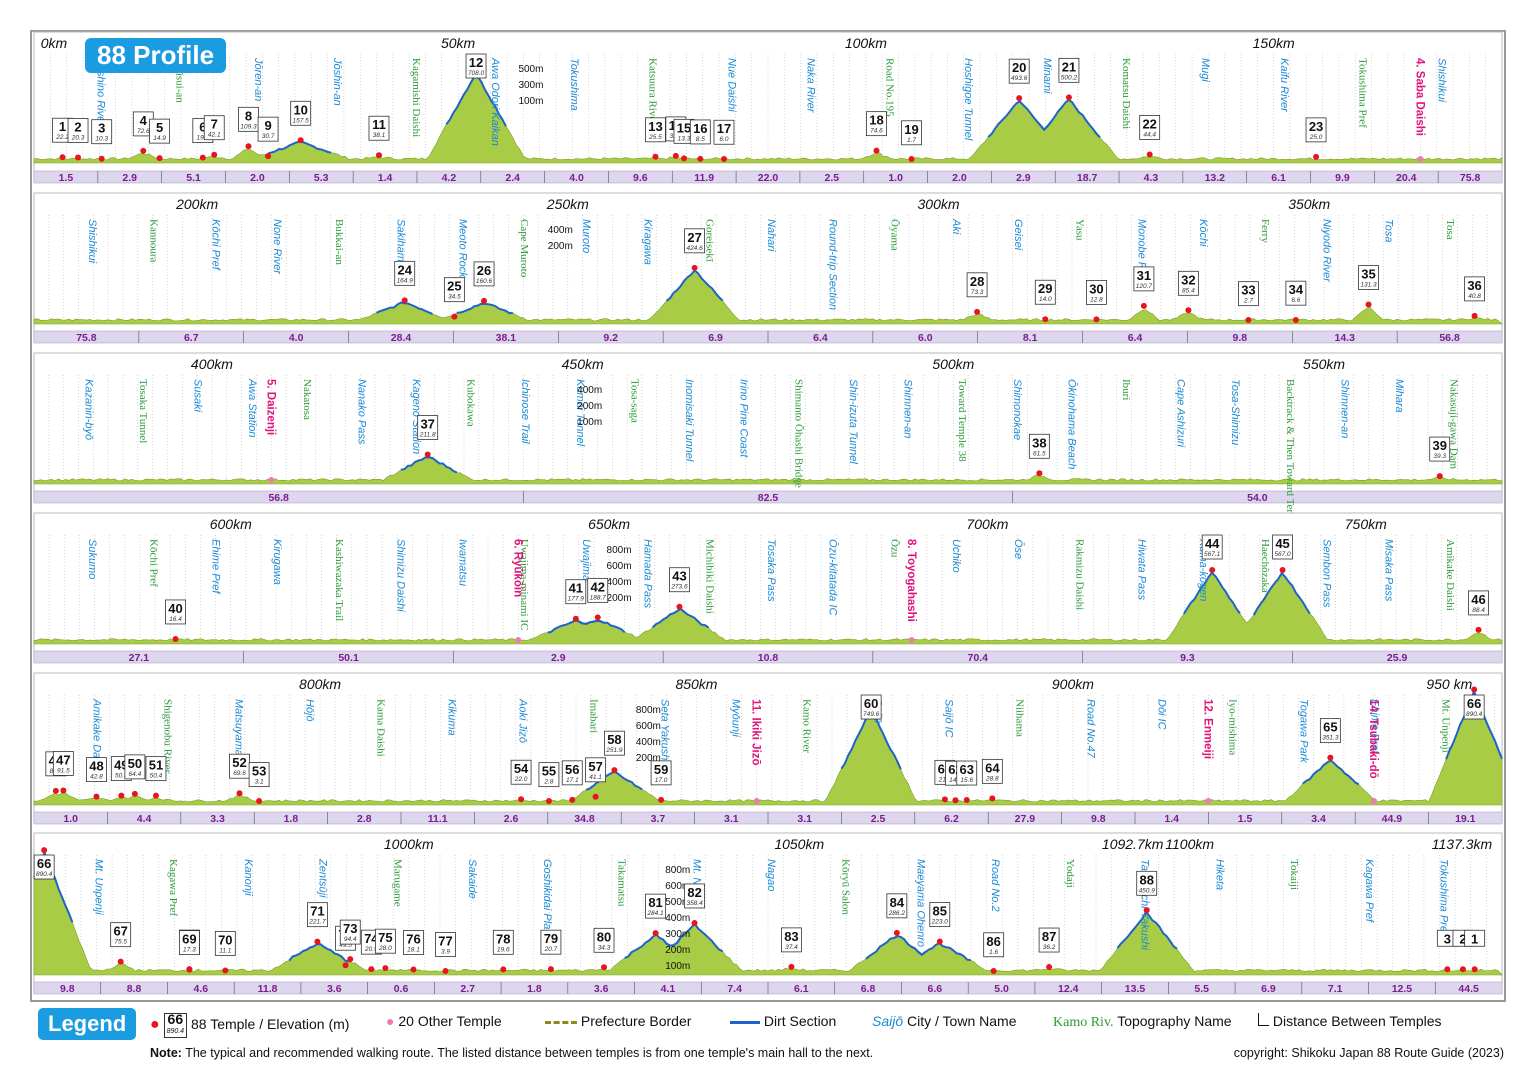 Image resolution: width=1536 pixels, height=1086 pixels. I want to click on distance-label: 4.1, so click(668, 989).